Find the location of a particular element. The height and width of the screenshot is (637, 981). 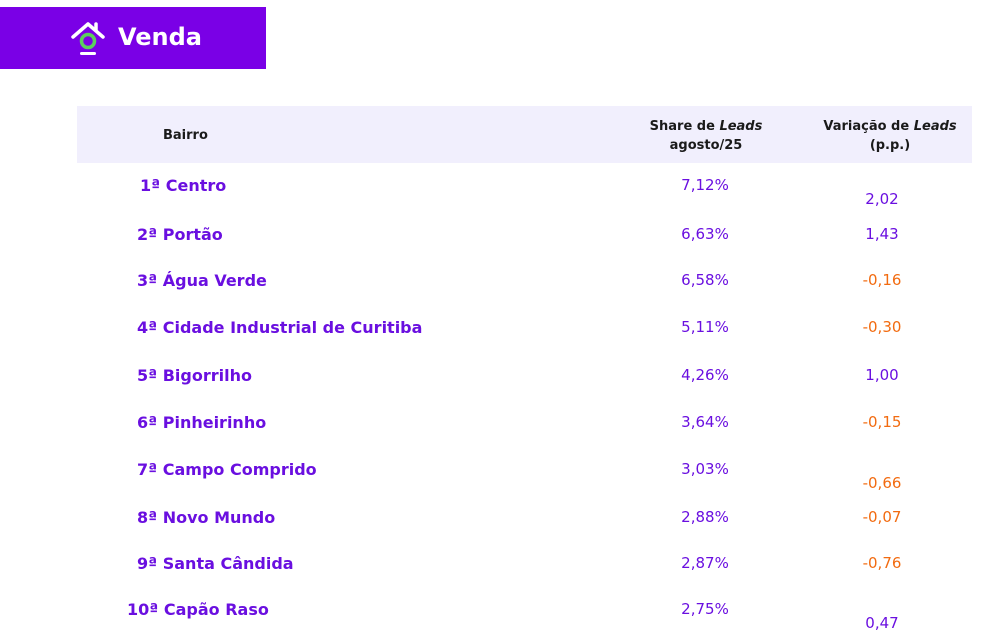

table-row: 8ª Novo Mundo 2,88% -0,07 is located at coordinates (490, 523).